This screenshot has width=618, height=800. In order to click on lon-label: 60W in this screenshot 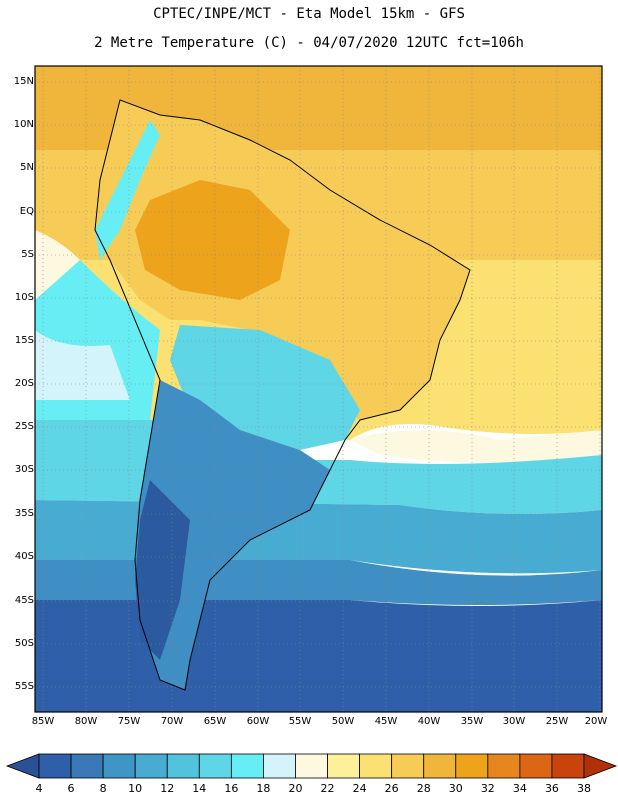, I will do `click(258, 721)`.